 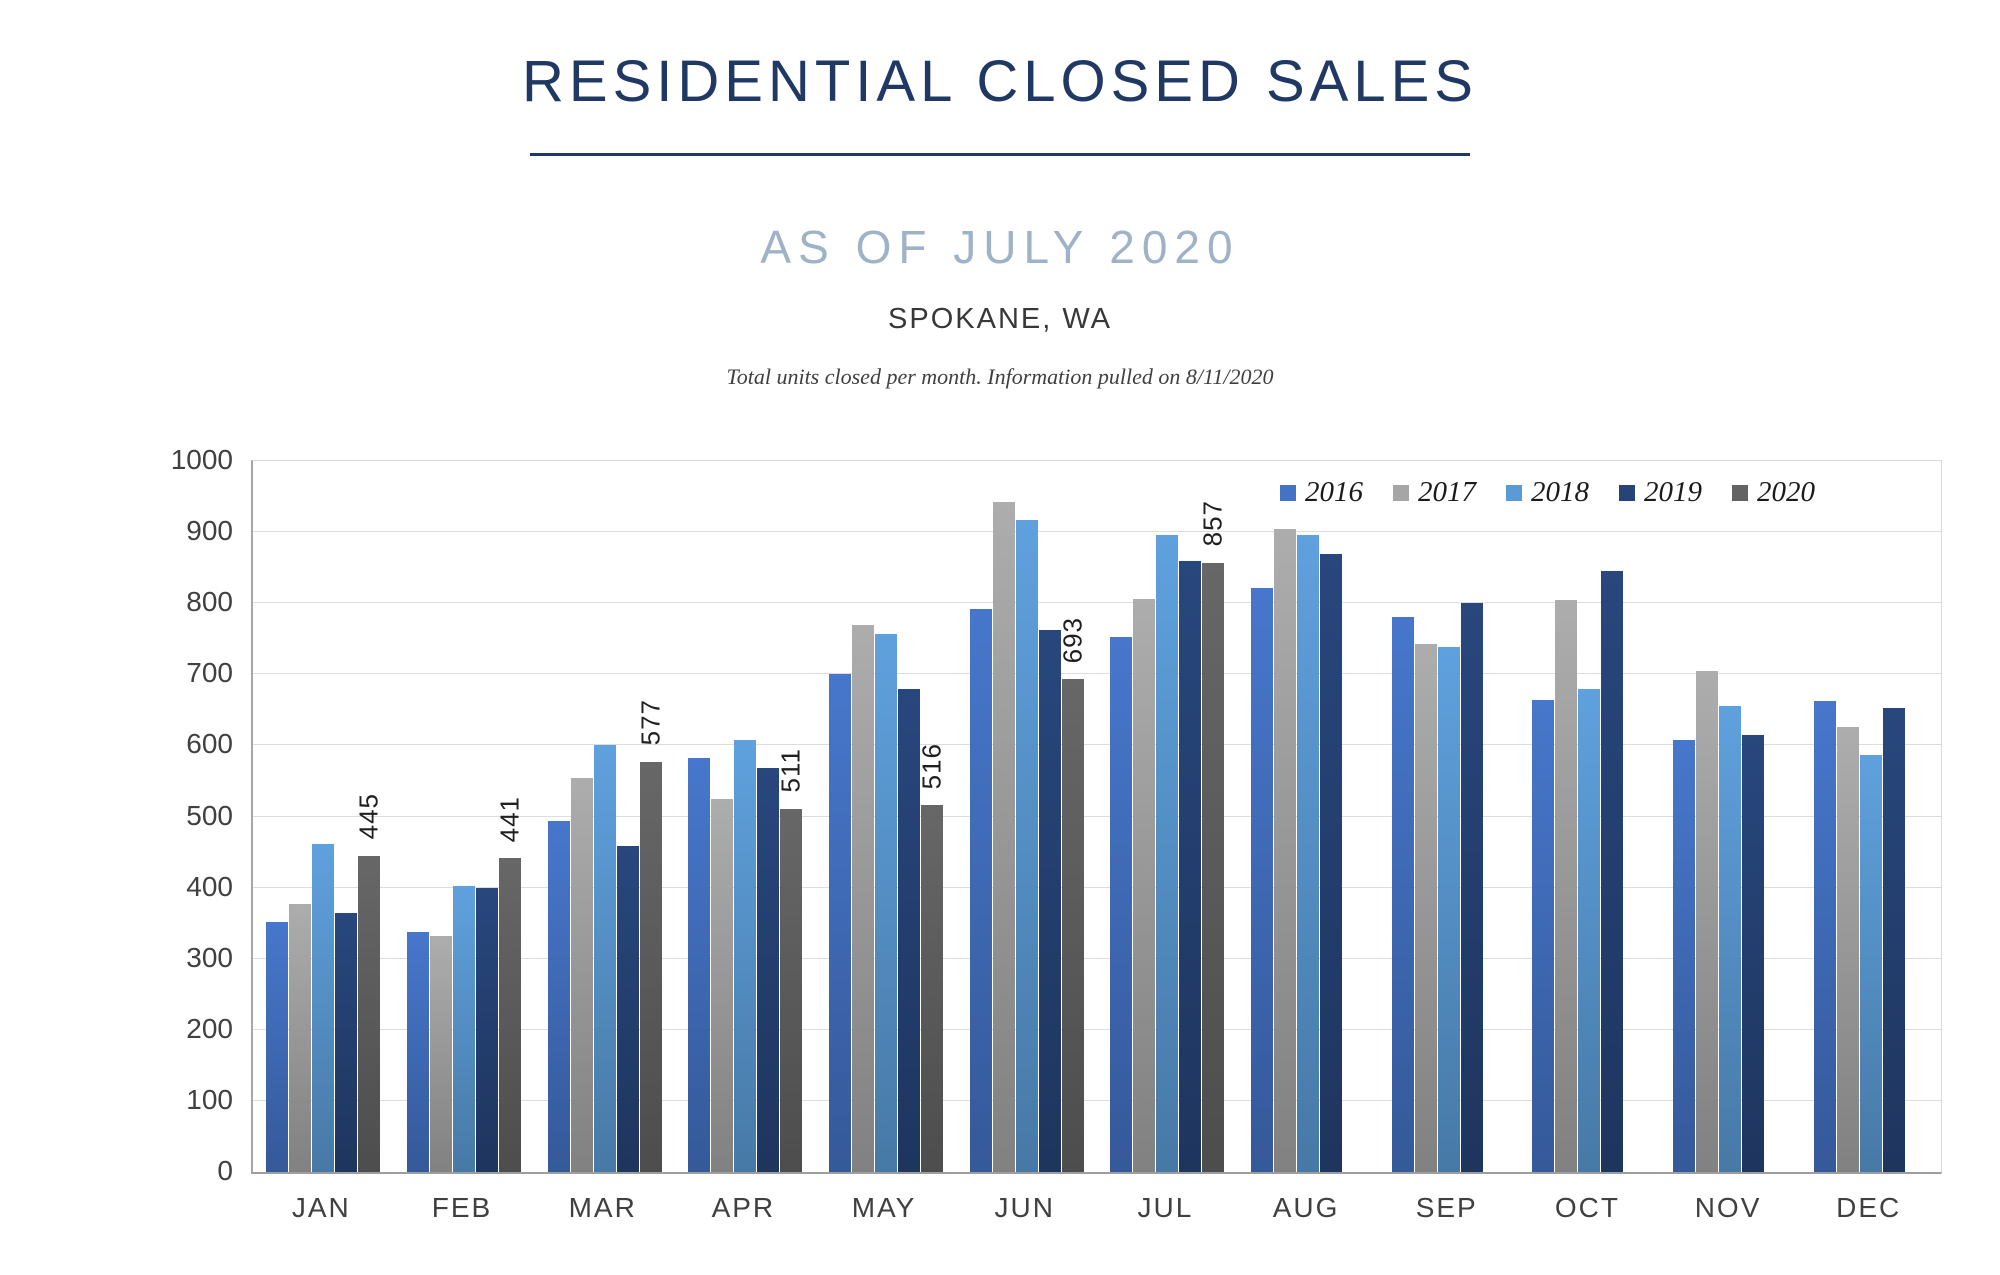 I want to click on bar-jun-2020, so click(x=1072, y=925).